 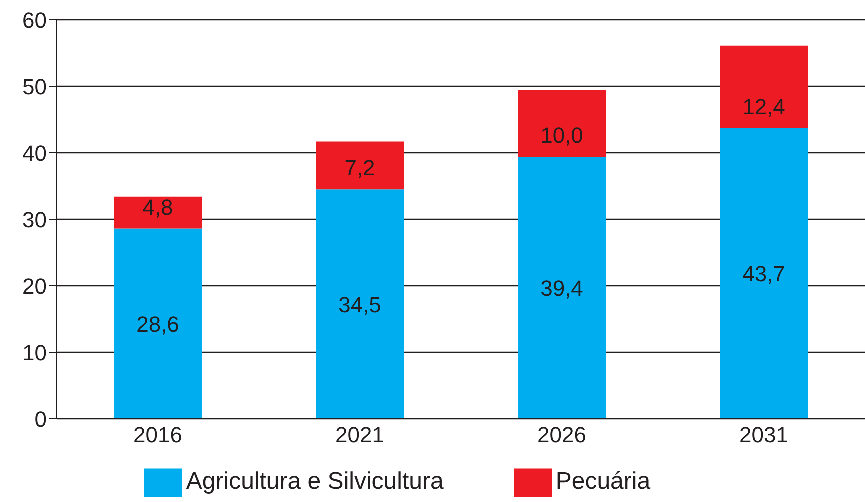 I want to click on data-label: 39,4, so click(x=562, y=288).